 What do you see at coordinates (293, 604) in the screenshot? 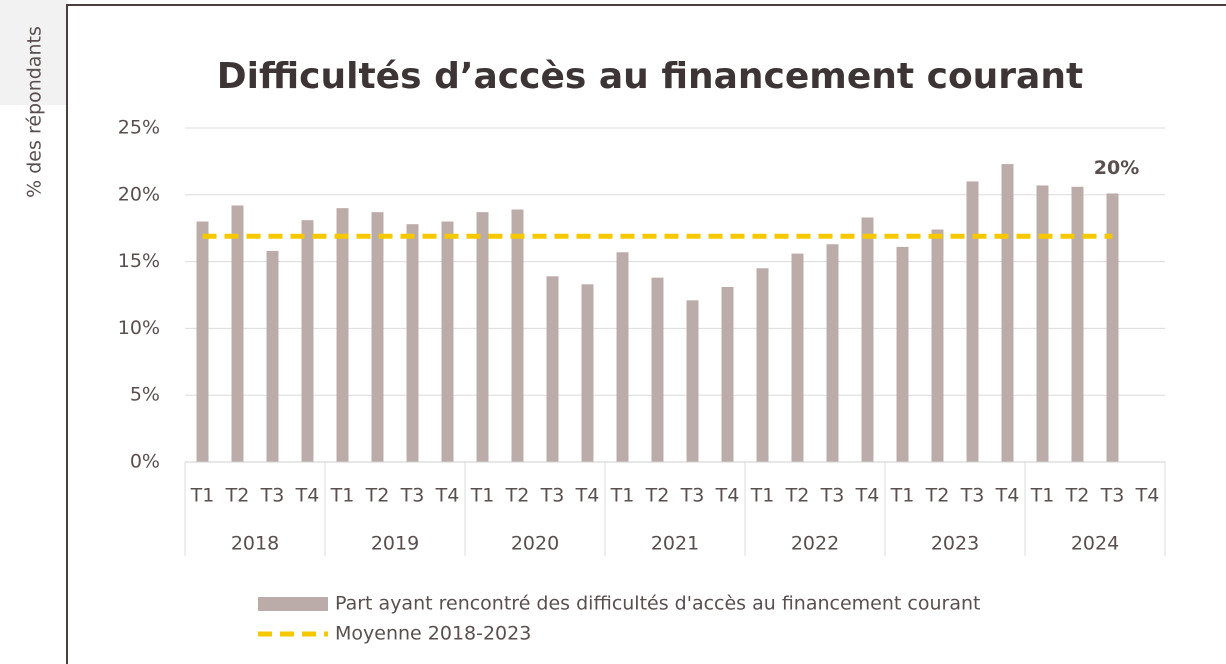
I see `legend-swatch` at bounding box center [293, 604].